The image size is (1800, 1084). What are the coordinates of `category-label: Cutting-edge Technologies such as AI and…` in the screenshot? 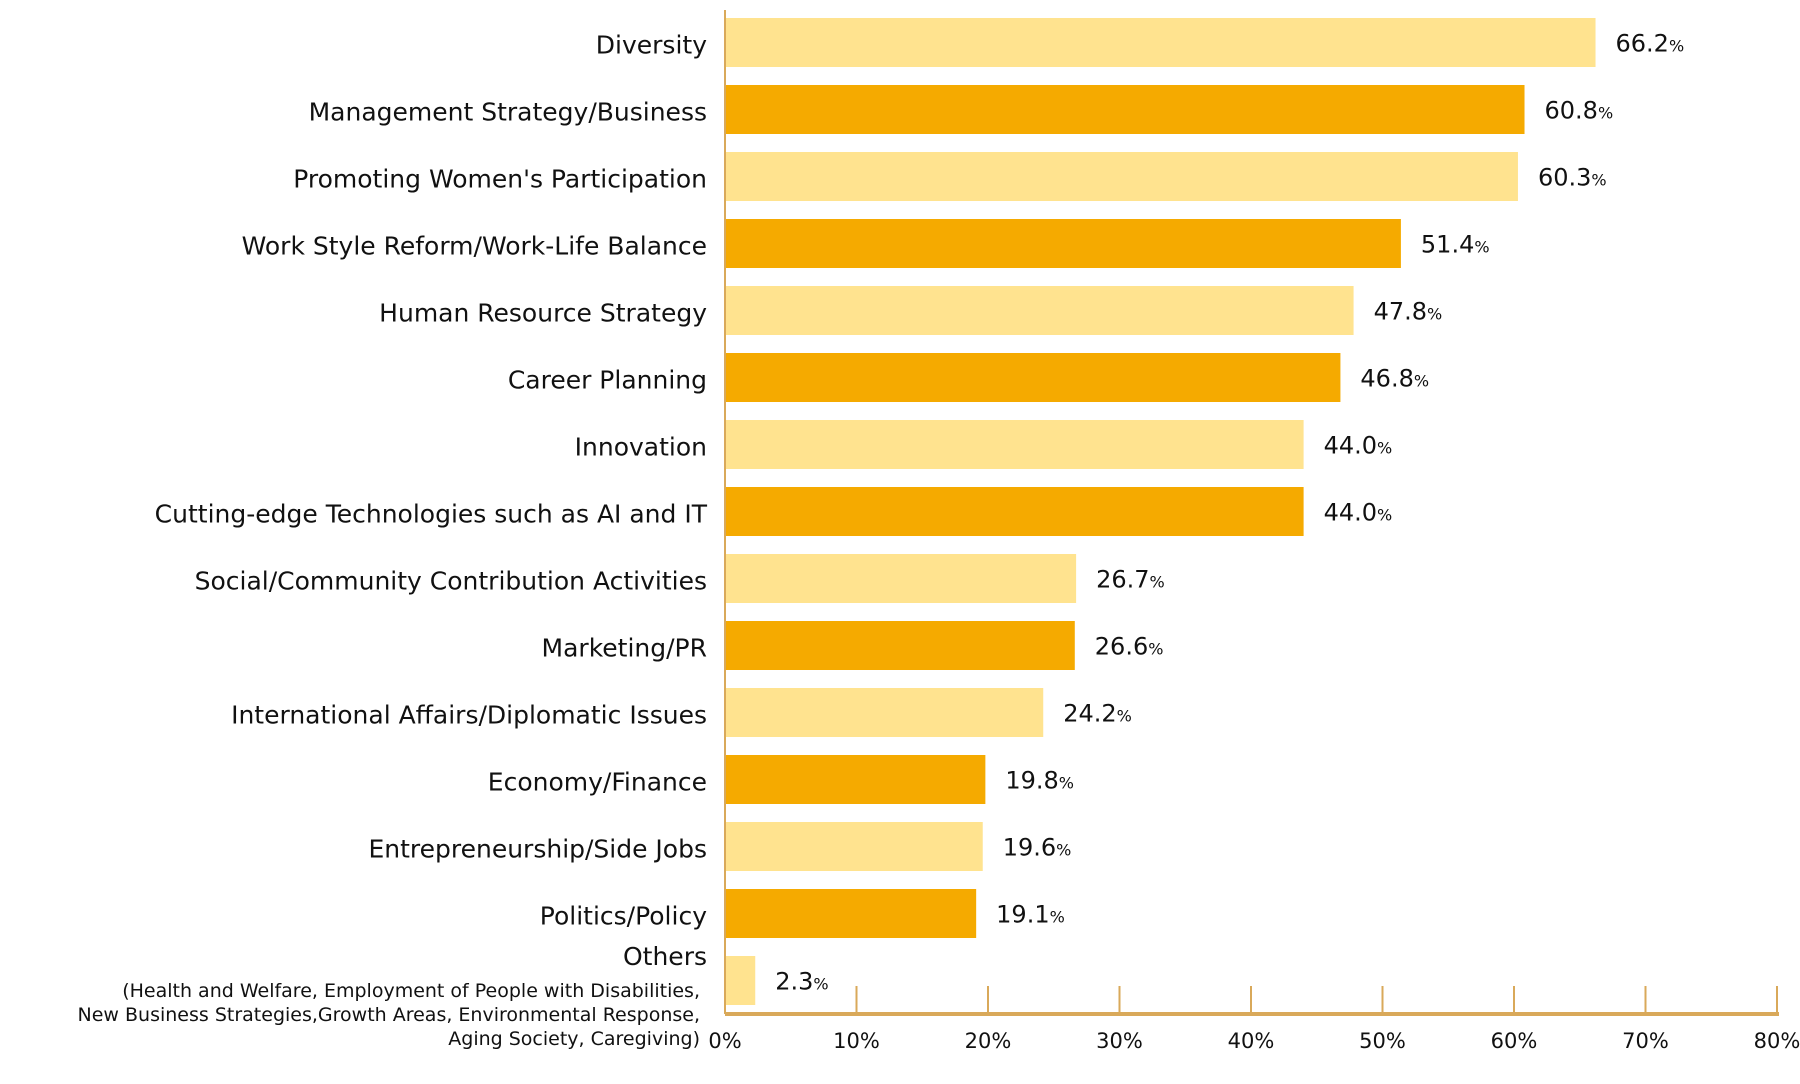 It's located at (431, 514).